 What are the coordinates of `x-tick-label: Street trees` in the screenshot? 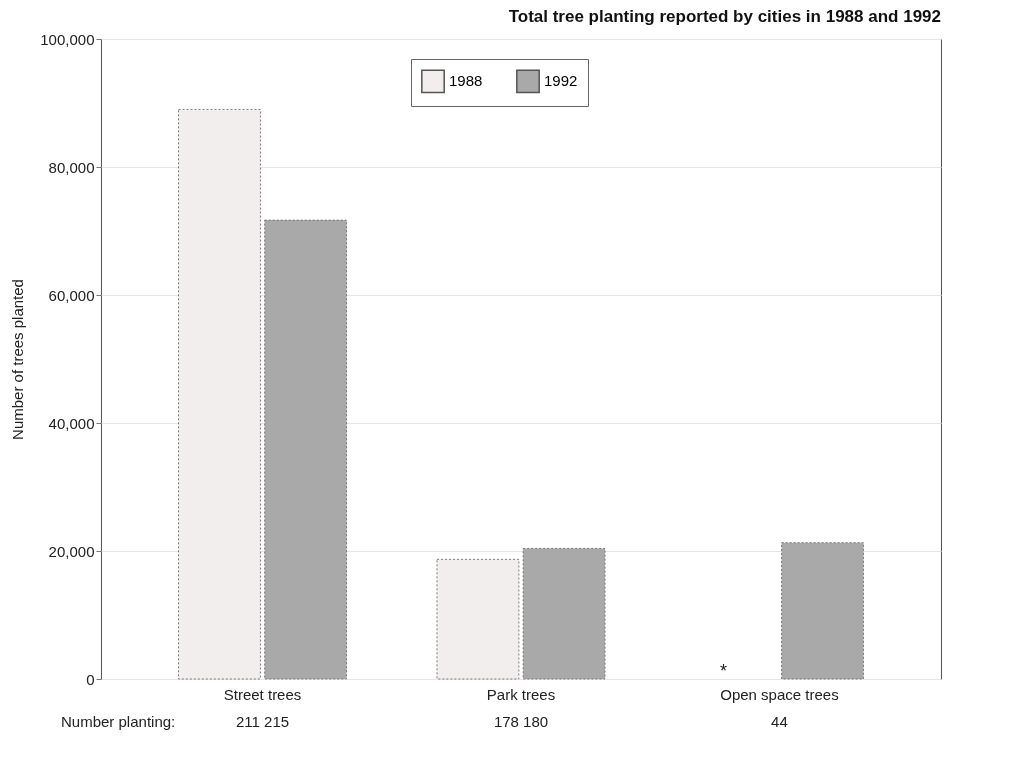 It's located at (262, 694).